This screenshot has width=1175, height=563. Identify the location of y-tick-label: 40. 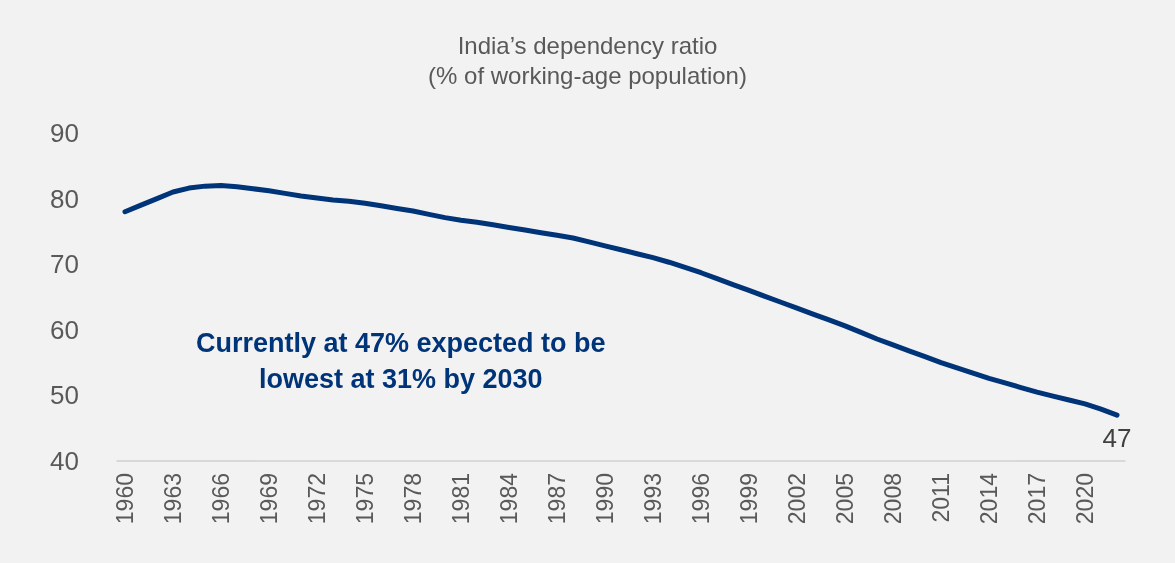
(64, 461).